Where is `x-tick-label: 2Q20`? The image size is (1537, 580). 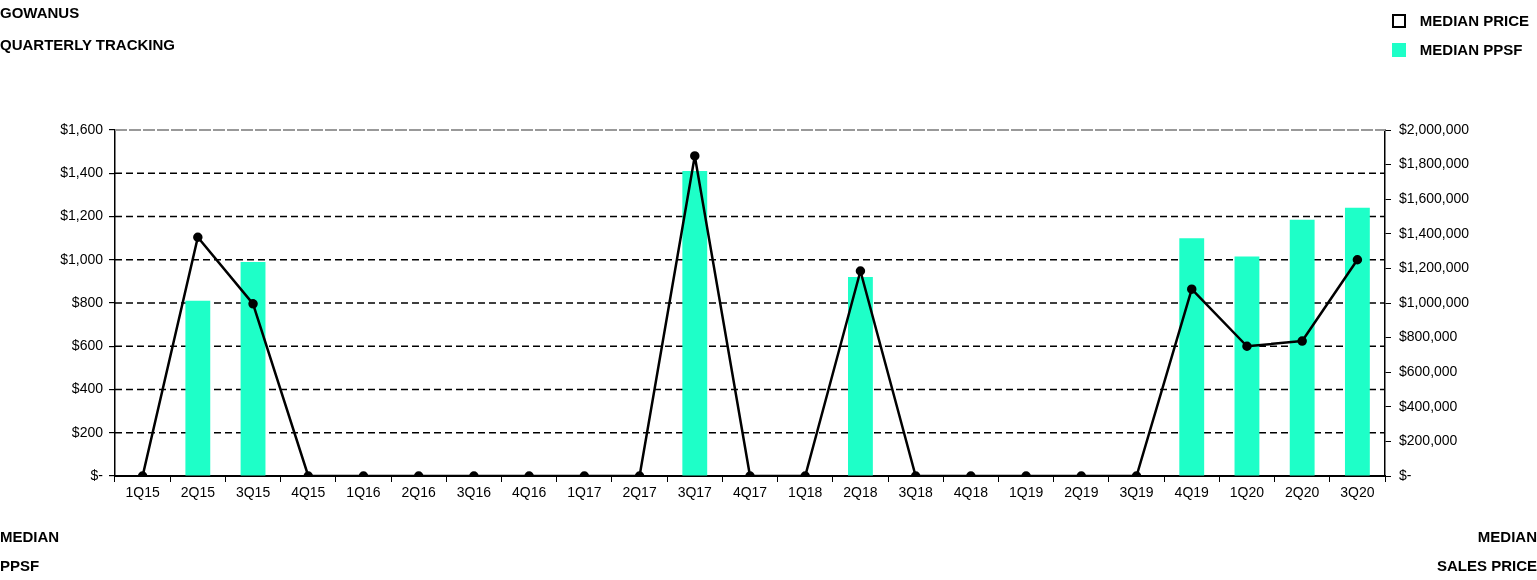
x-tick-label: 2Q20 is located at coordinates (1302, 492).